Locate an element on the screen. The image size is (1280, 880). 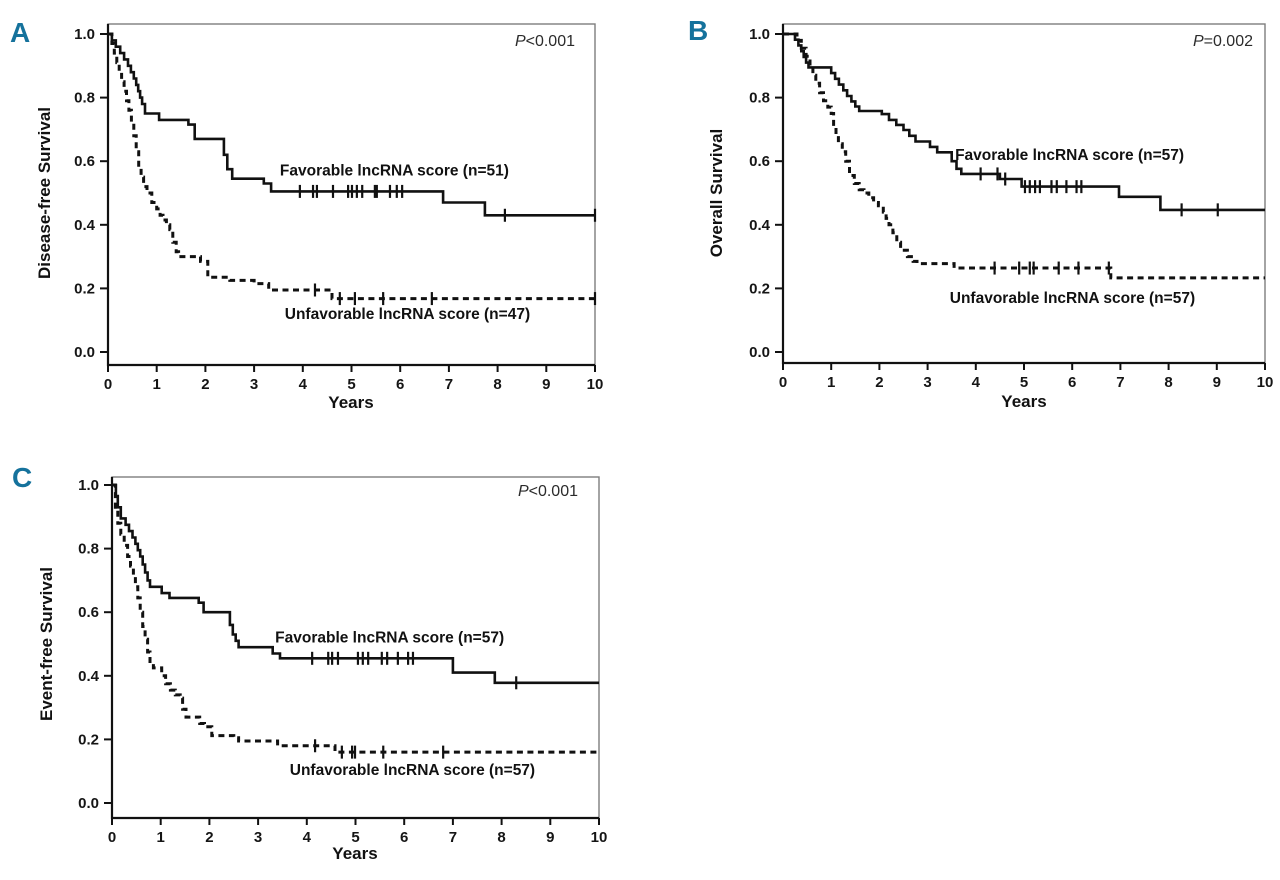
panel-letter: B is located at coordinates (698, 30).